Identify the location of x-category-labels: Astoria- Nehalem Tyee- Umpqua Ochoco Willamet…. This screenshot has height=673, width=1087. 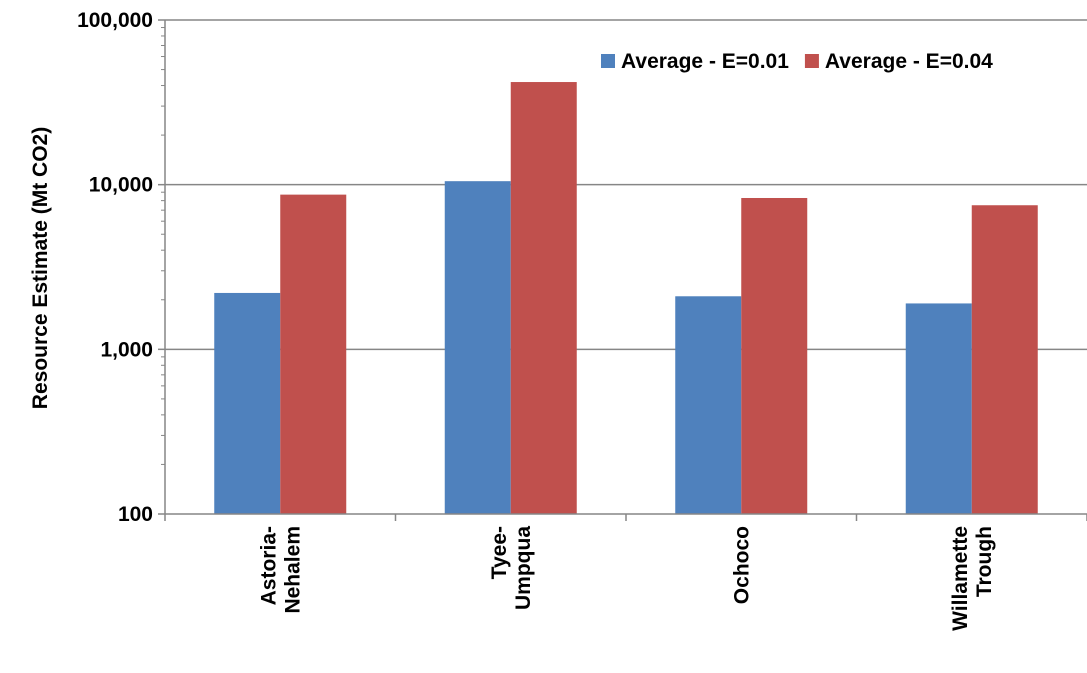
(626, 578).